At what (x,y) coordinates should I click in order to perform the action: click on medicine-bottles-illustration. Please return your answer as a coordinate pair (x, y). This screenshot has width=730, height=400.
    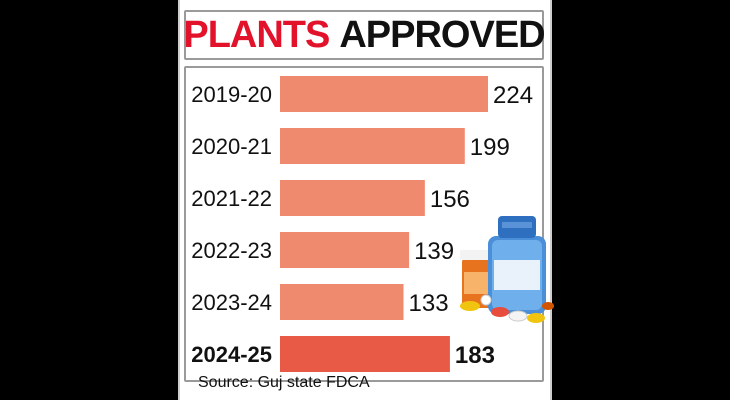
    Looking at the image, I should click on (507, 269).